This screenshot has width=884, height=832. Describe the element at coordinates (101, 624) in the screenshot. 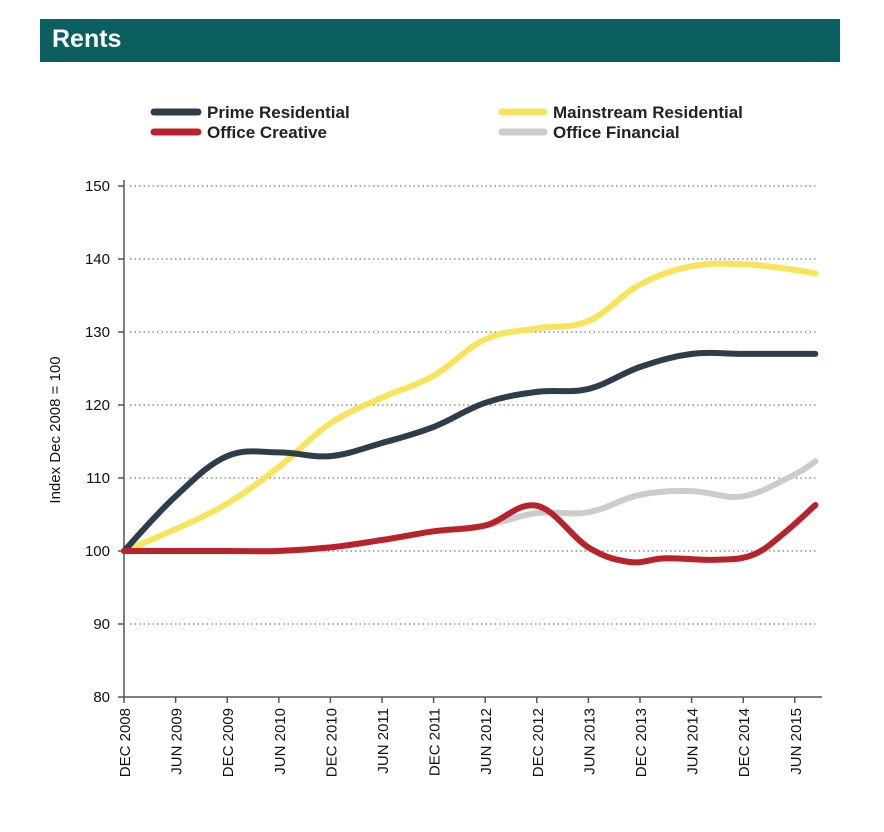

I see `y-tick-label: 90` at that location.